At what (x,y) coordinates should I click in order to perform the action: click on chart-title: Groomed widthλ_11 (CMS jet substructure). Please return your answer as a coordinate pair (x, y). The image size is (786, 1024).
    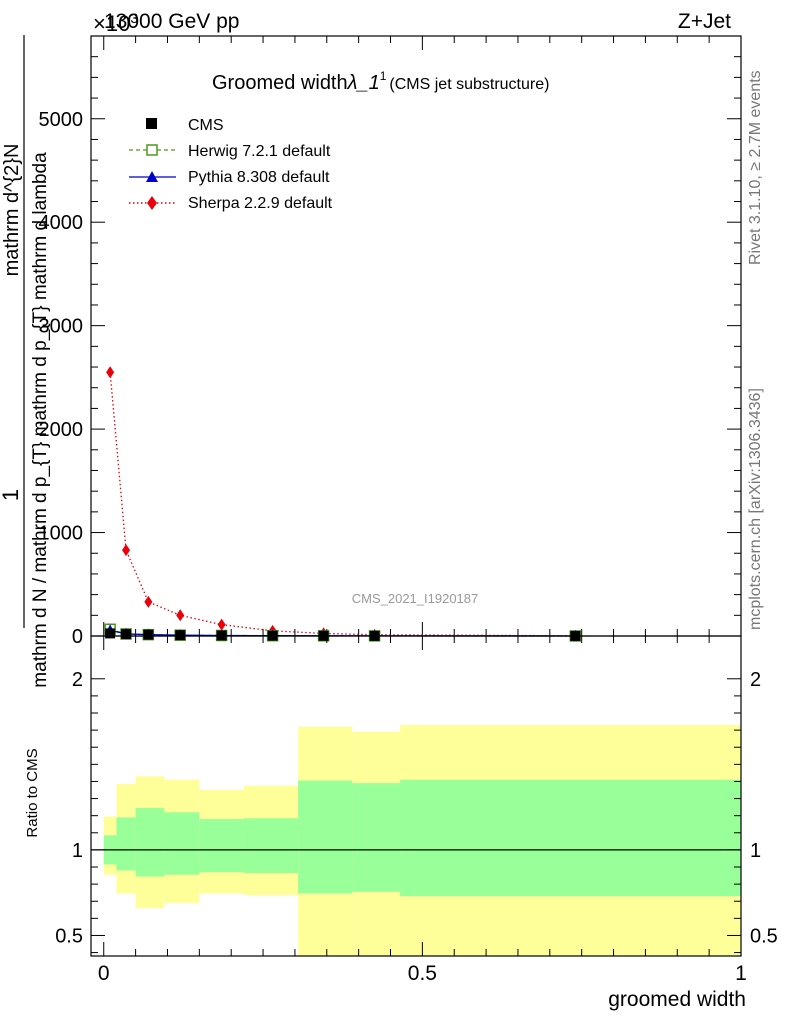
    Looking at the image, I should click on (380, 81).